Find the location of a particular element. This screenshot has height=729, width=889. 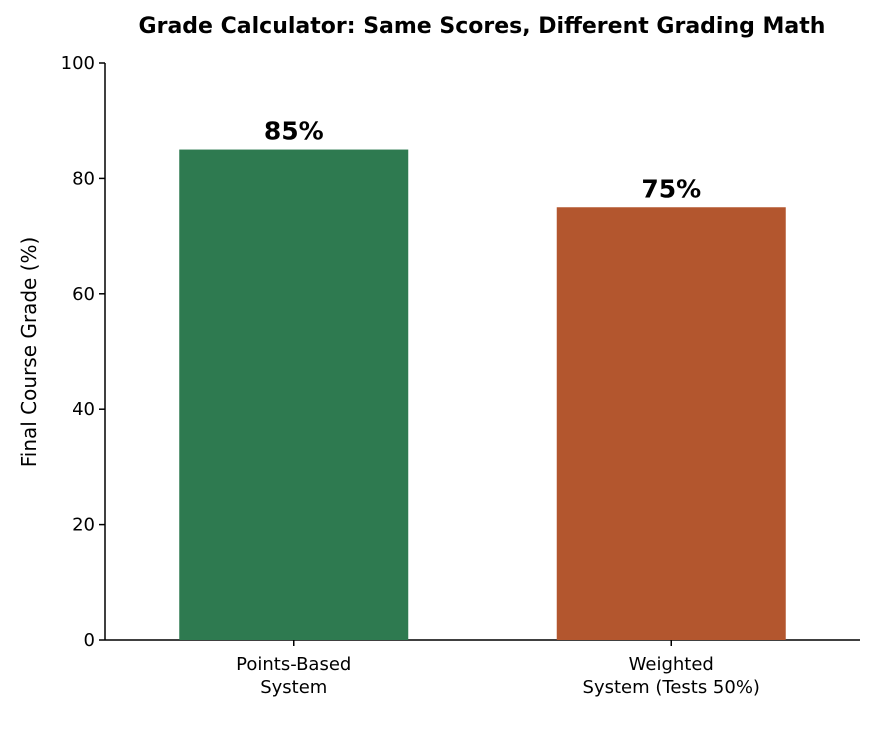

y-tick-label: 40 is located at coordinates (83, 409).